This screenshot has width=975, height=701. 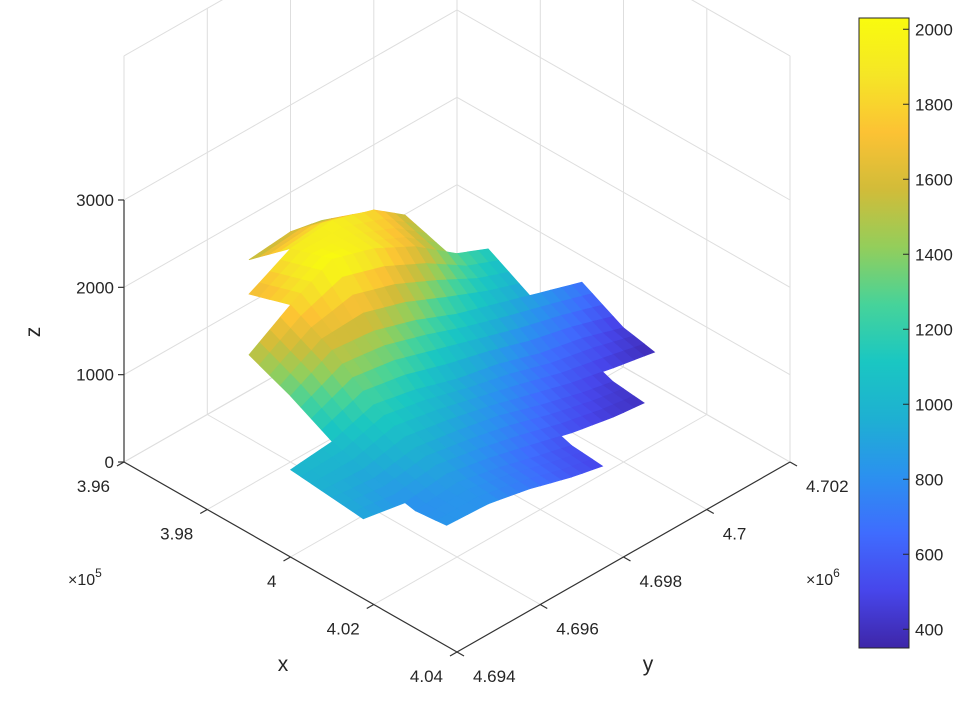 What do you see at coordinates (494, 676) in the screenshot?
I see `y-tick-label: 4.694` at bounding box center [494, 676].